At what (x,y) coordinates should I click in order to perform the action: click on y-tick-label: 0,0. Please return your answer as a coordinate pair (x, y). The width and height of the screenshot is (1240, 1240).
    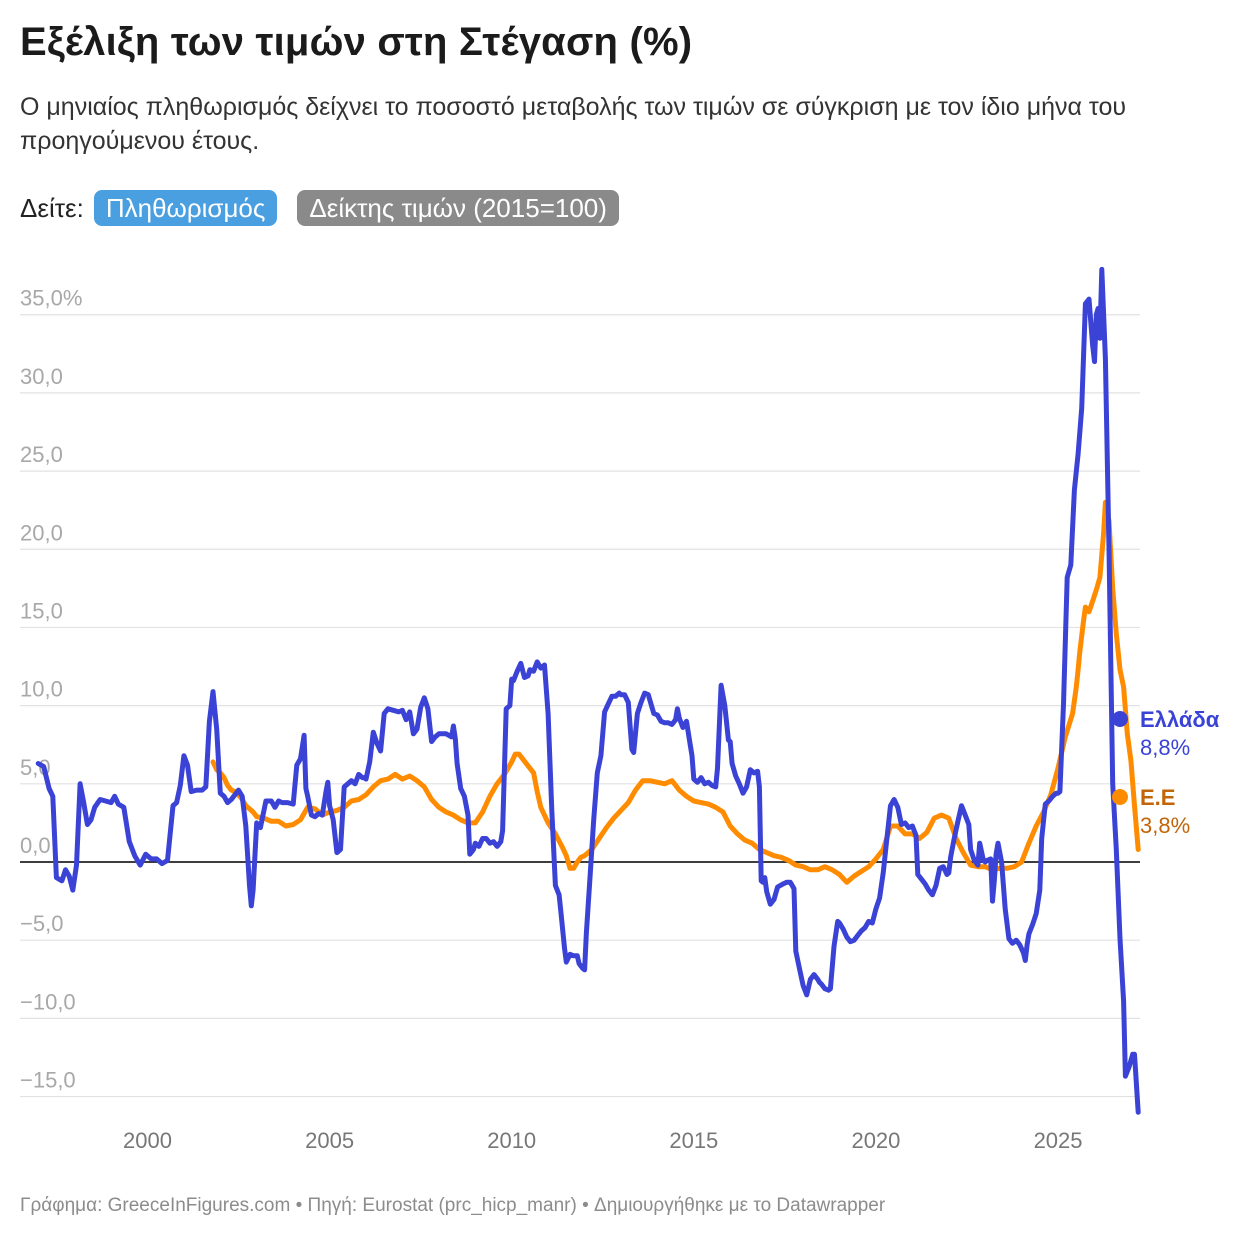
    Looking at the image, I should click on (35, 845).